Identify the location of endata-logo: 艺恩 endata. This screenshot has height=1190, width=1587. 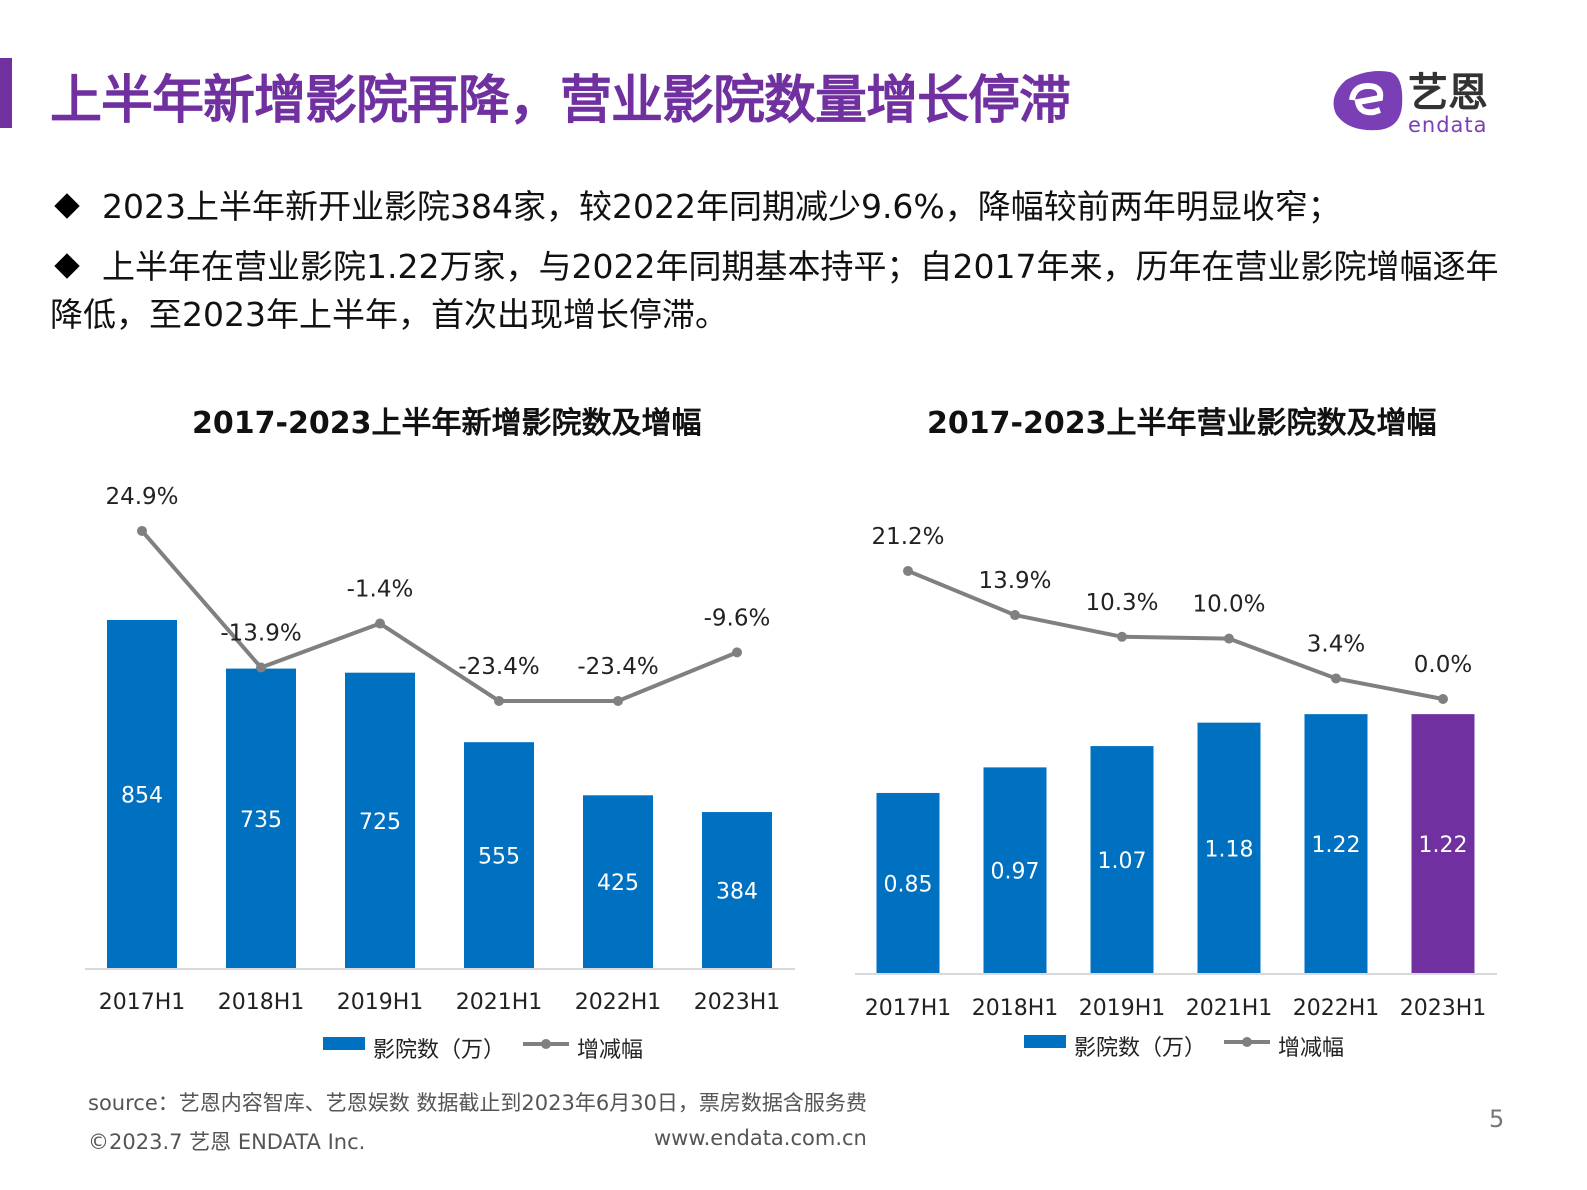
(1420, 101).